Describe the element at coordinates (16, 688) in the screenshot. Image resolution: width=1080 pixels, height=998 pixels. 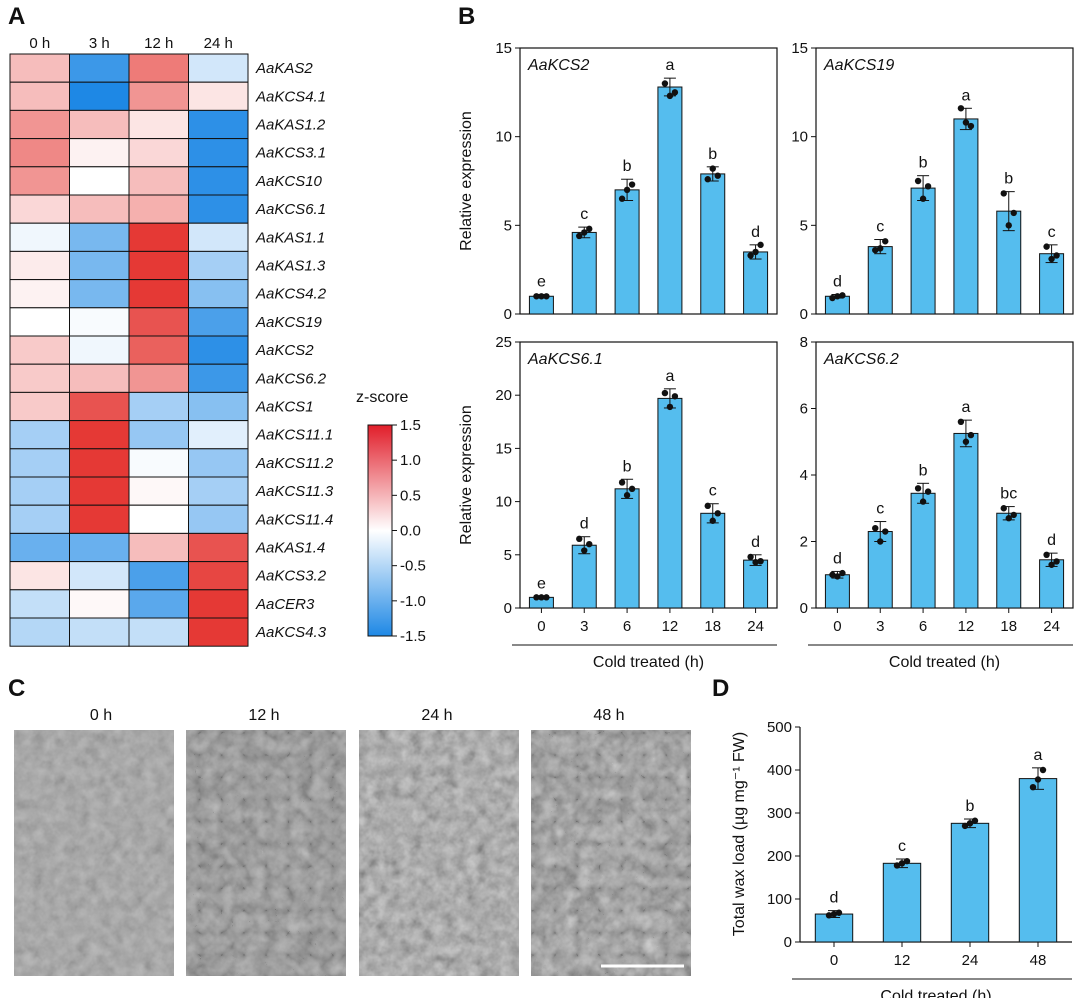
I see `panel-label-c: C` at that location.